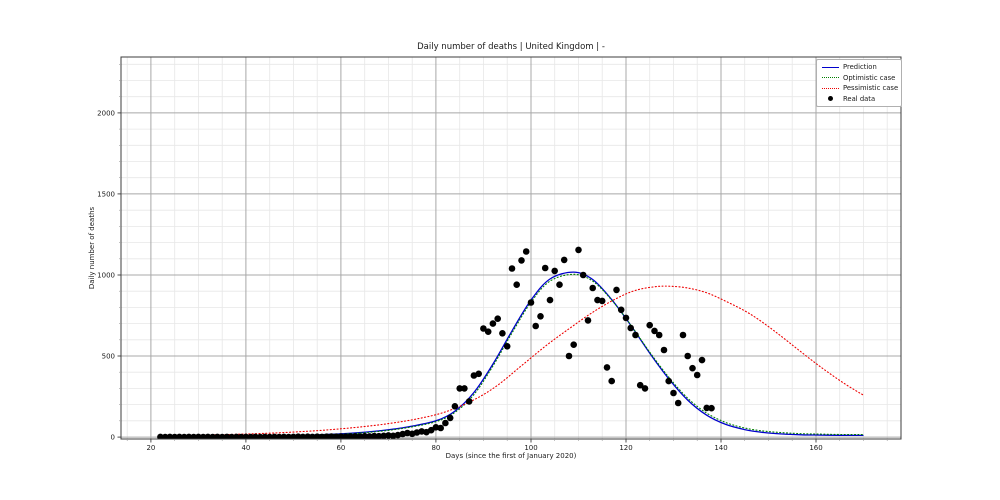  I want to click on y-tick-label: 500, so click(108, 356).